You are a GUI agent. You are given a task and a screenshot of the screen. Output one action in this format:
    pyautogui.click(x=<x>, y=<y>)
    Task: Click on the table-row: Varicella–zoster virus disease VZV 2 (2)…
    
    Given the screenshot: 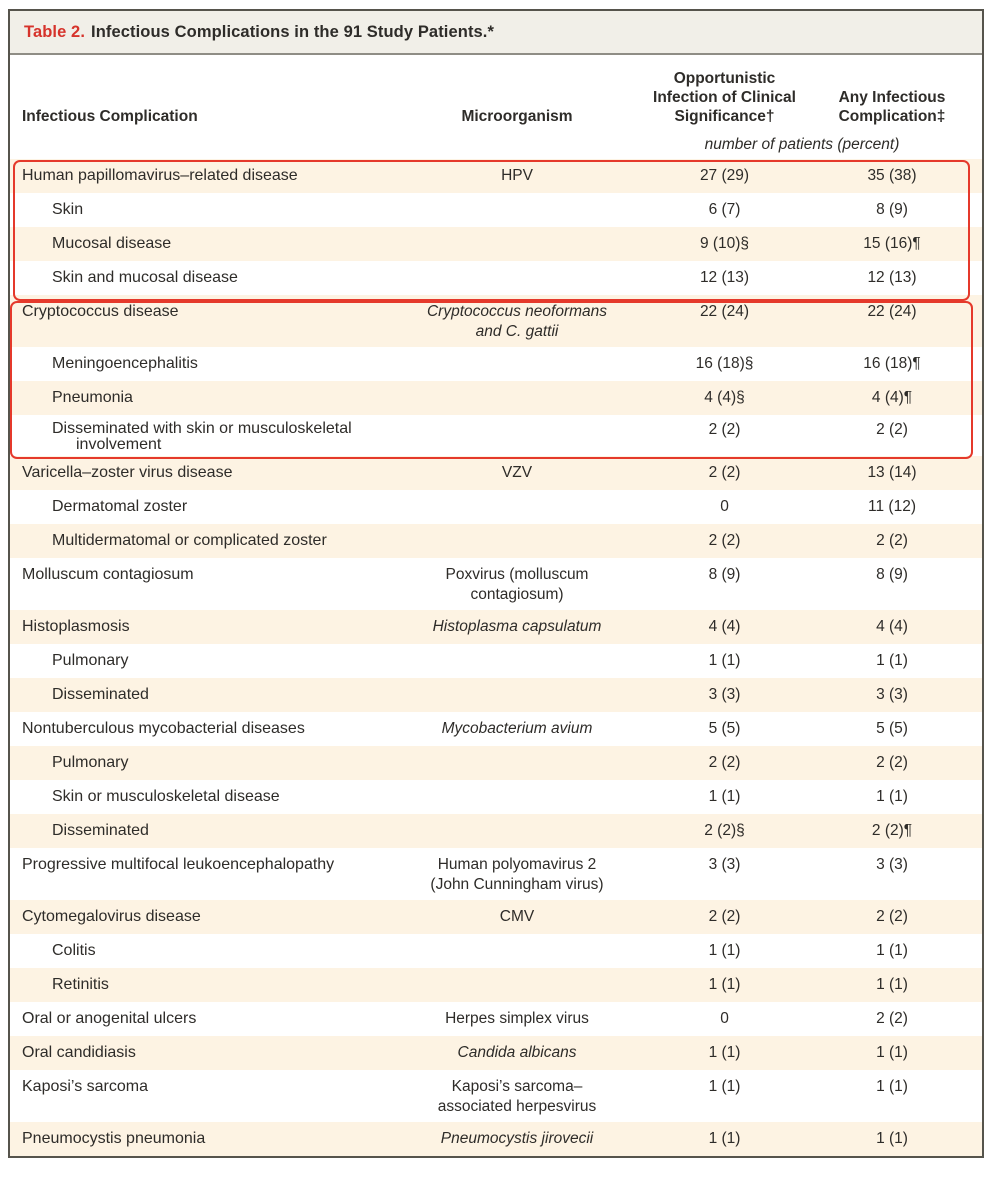 What is the action you would take?
    pyautogui.click(x=496, y=473)
    